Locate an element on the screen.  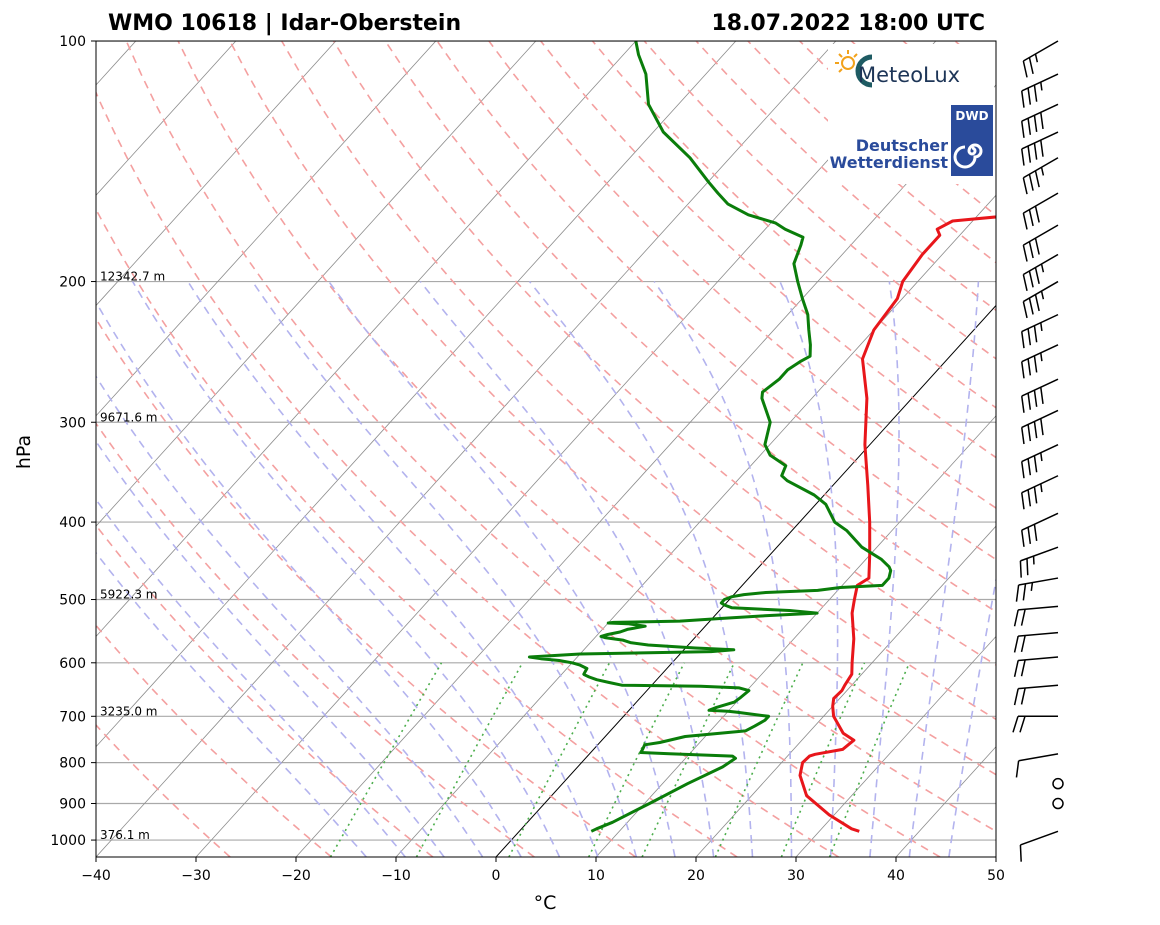
isotherm--80 is located at coordinates (266, 229).